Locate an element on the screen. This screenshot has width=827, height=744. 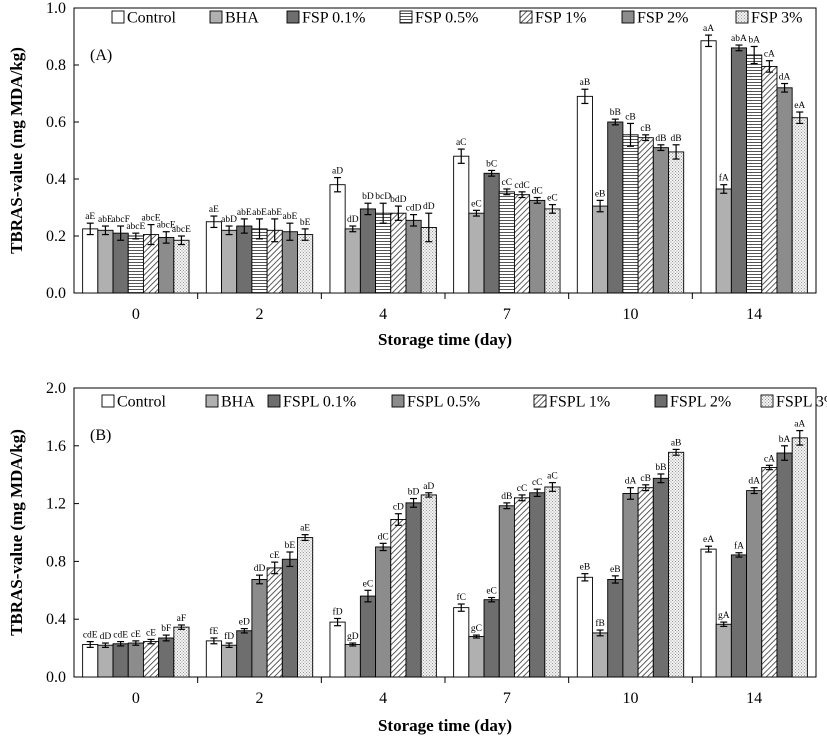
legend-label: FSP 2% is located at coordinates (662, 18).